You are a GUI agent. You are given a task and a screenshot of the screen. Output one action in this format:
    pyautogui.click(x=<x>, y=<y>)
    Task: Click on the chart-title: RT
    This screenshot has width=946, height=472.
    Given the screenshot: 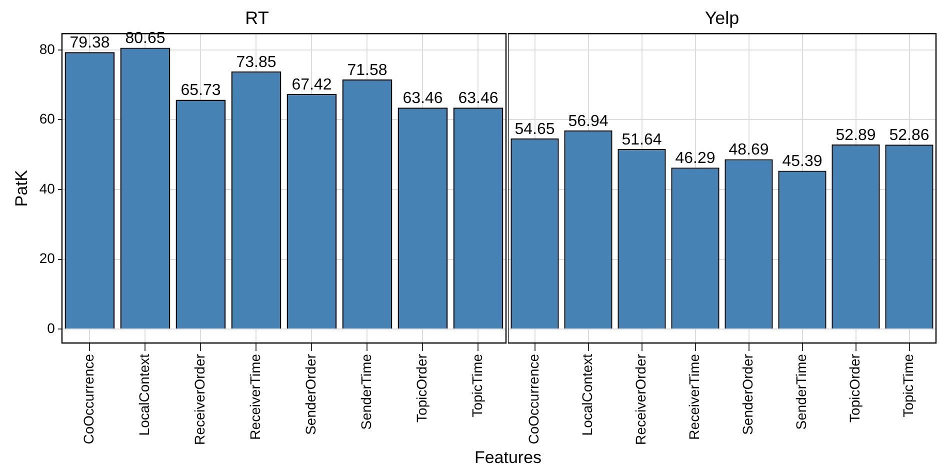 What is the action you would take?
    pyautogui.click(x=257, y=18)
    